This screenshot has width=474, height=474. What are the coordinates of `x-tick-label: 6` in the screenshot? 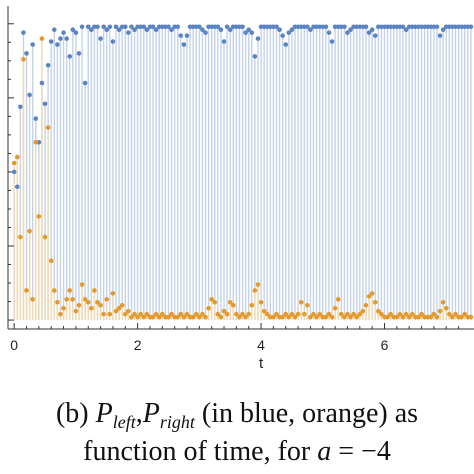 It's located at (385, 345).